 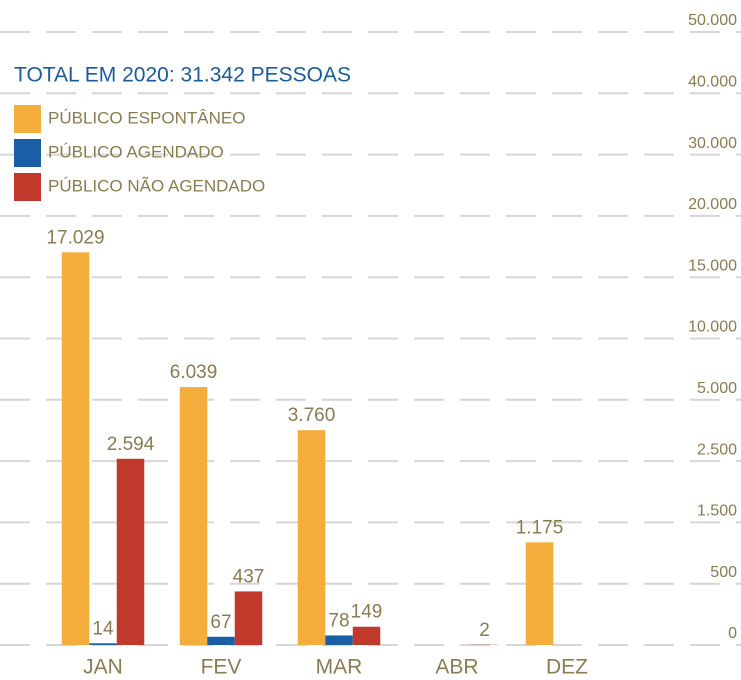 What do you see at coordinates (723, 572) in the screenshot?
I see `y-tick-label: 500` at bounding box center [723, 572].